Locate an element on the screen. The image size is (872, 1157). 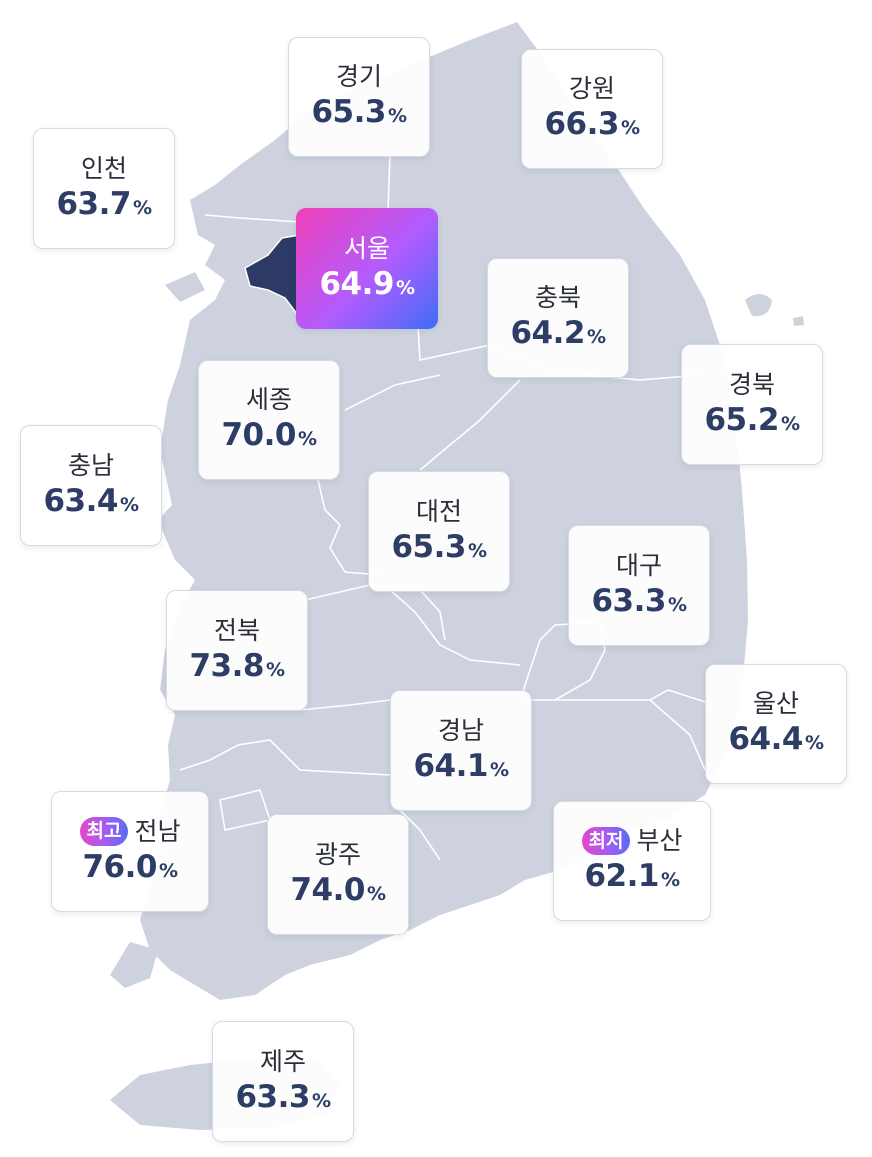
region-value: 64.4% is located at coordinates (776, 739).